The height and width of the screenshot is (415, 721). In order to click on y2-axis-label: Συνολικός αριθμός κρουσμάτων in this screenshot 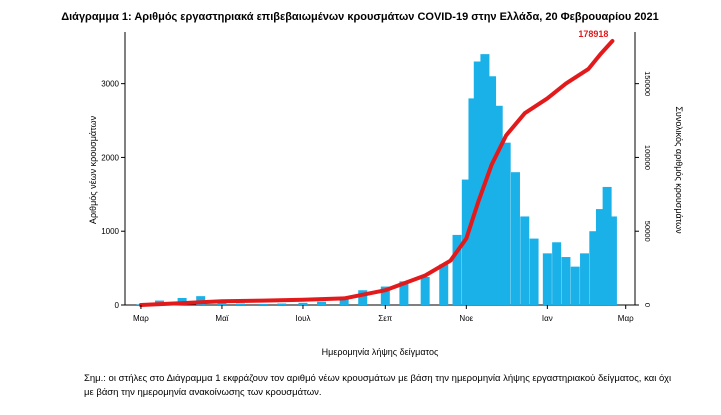, I will do `click(679, 170)`.